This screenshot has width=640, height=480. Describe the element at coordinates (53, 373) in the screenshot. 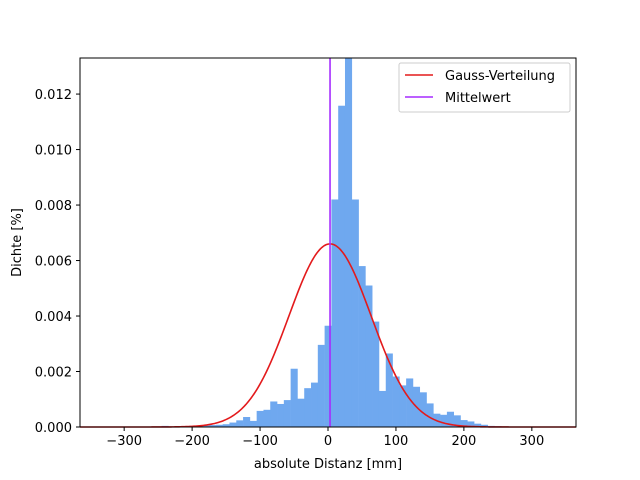

I see `y-tick-label: 0.002` at that location.